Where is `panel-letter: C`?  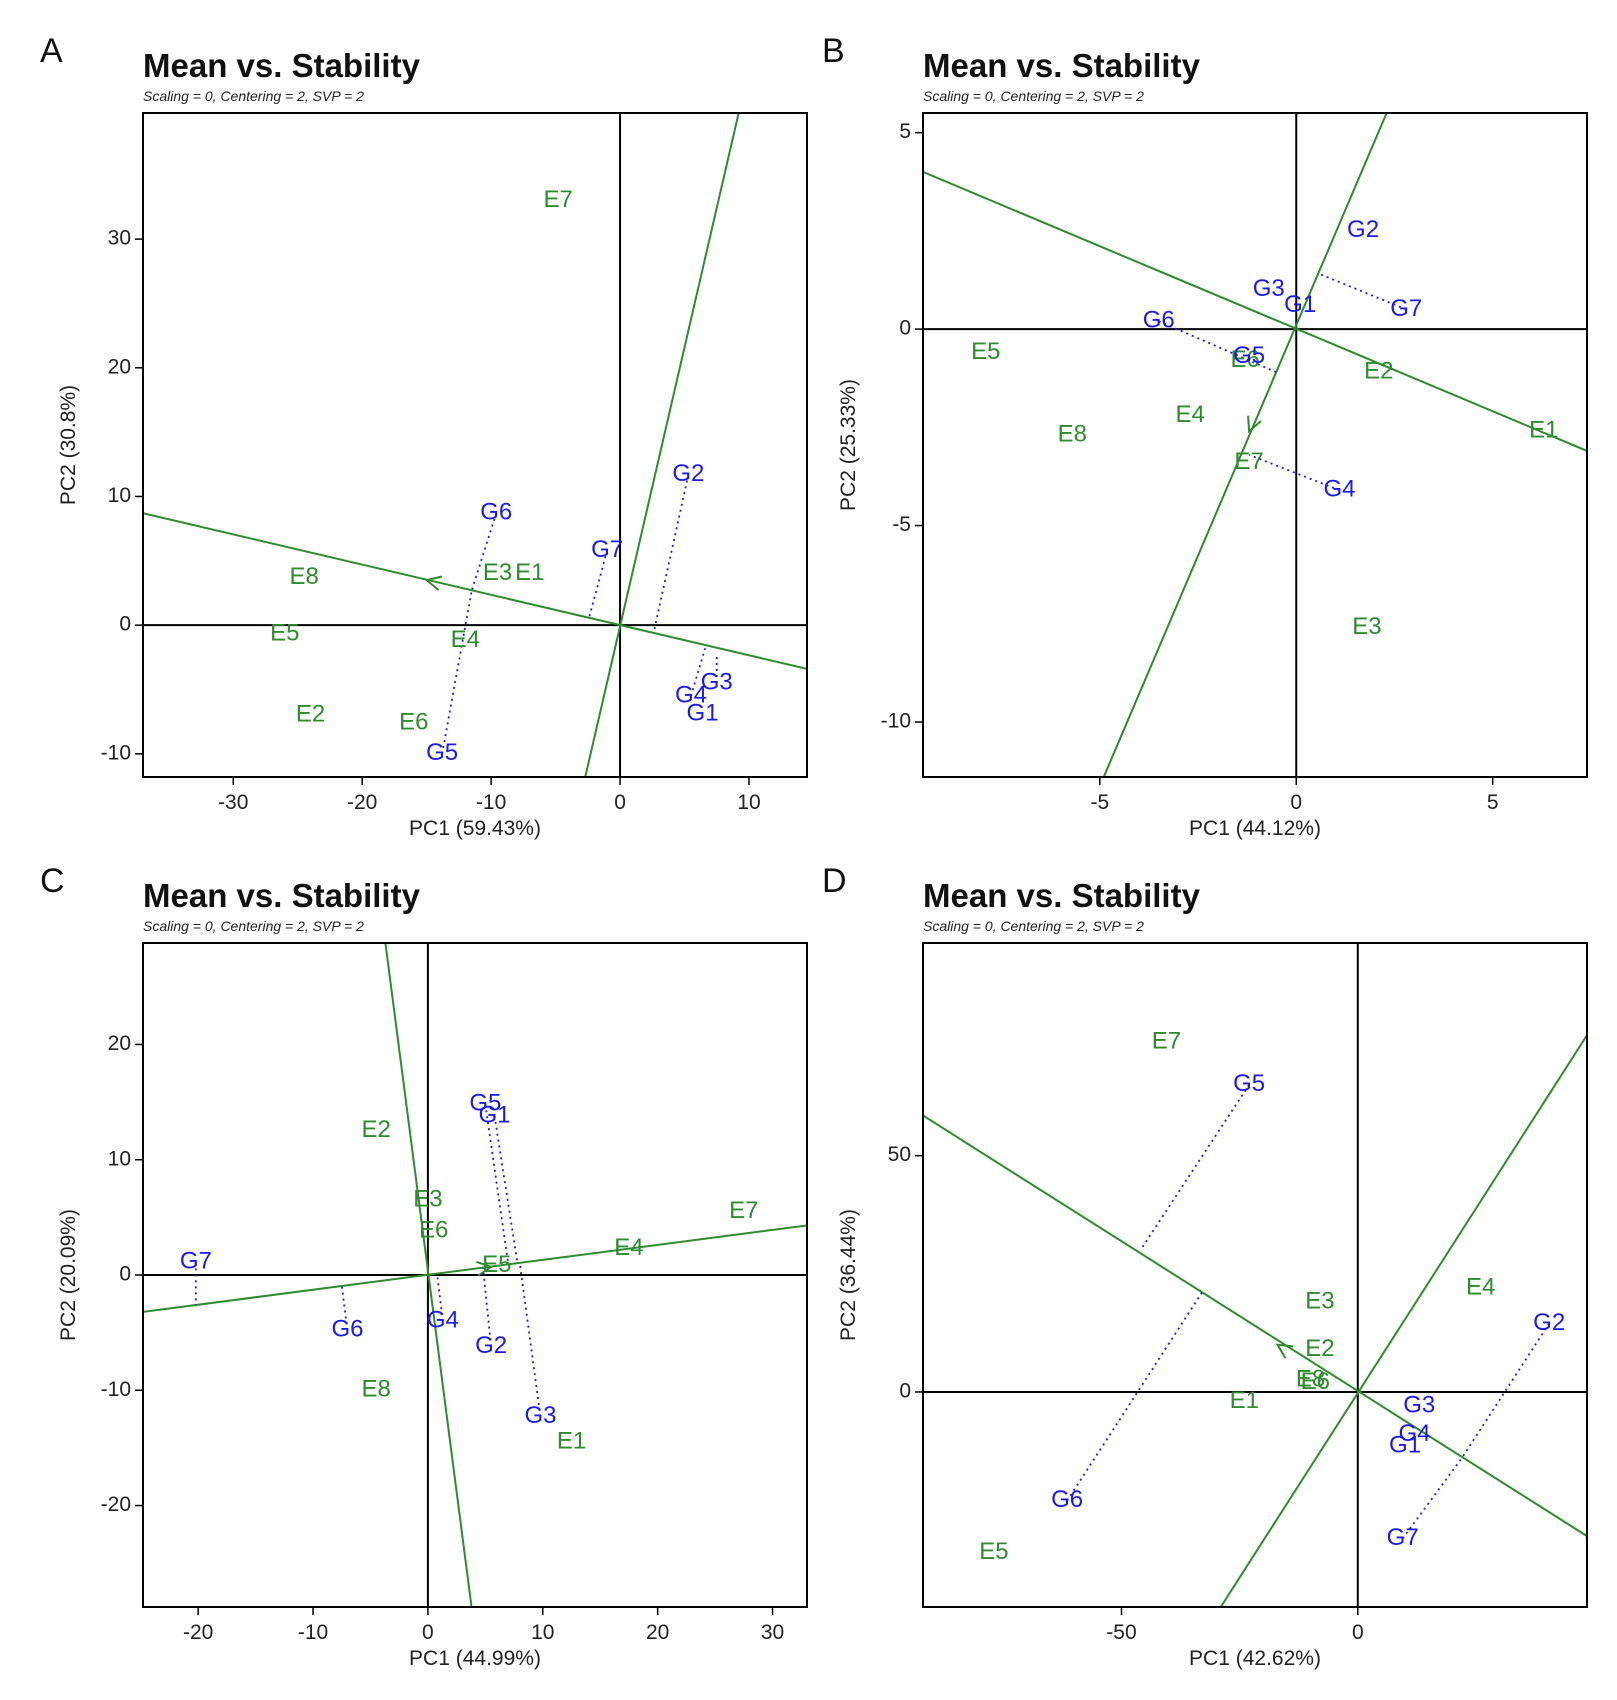 panel-letter: C is located at coordinates (52, 881).